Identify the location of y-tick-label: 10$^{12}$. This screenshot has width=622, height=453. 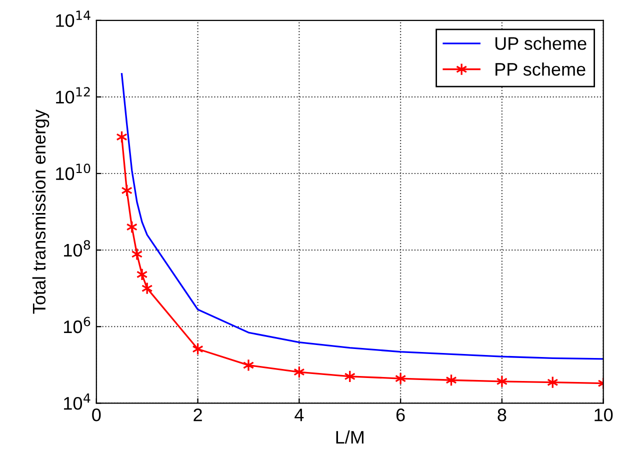
(73, 95).